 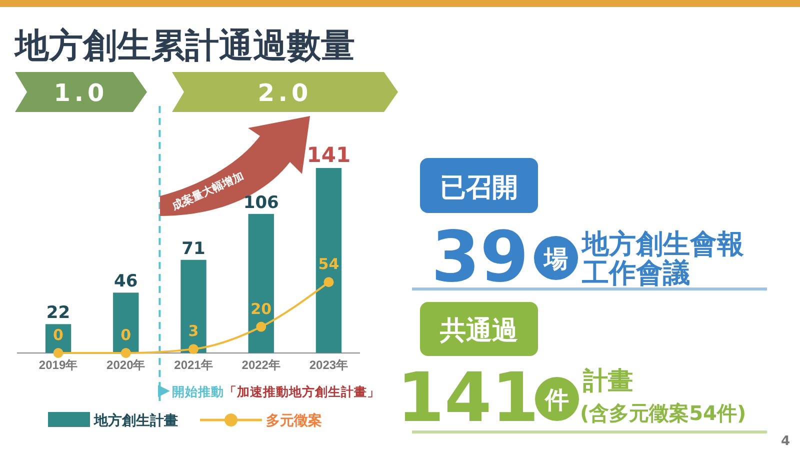 What do you see at coordinates (294, 420) in the screenshot?
I see `legend-label: 多元徵案` at bounding box center [294, 420].